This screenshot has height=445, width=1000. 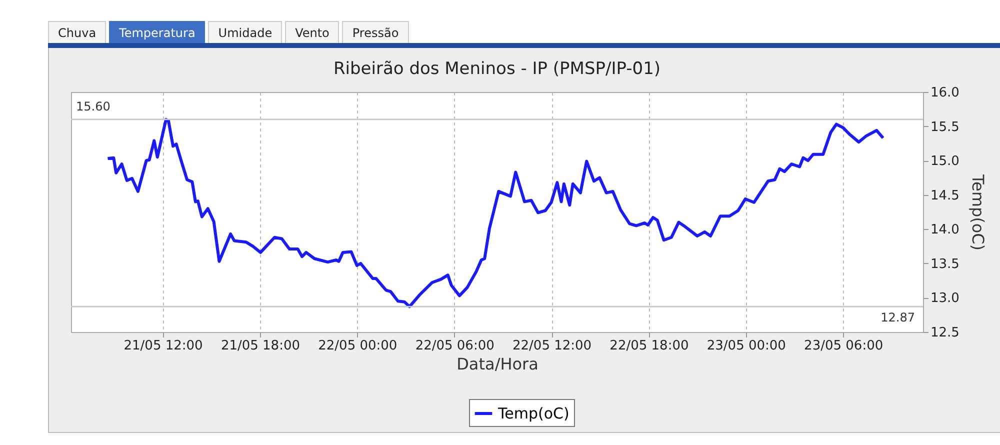 I want to click on y-tick-label: 15.5, so click(x=945, y=127).